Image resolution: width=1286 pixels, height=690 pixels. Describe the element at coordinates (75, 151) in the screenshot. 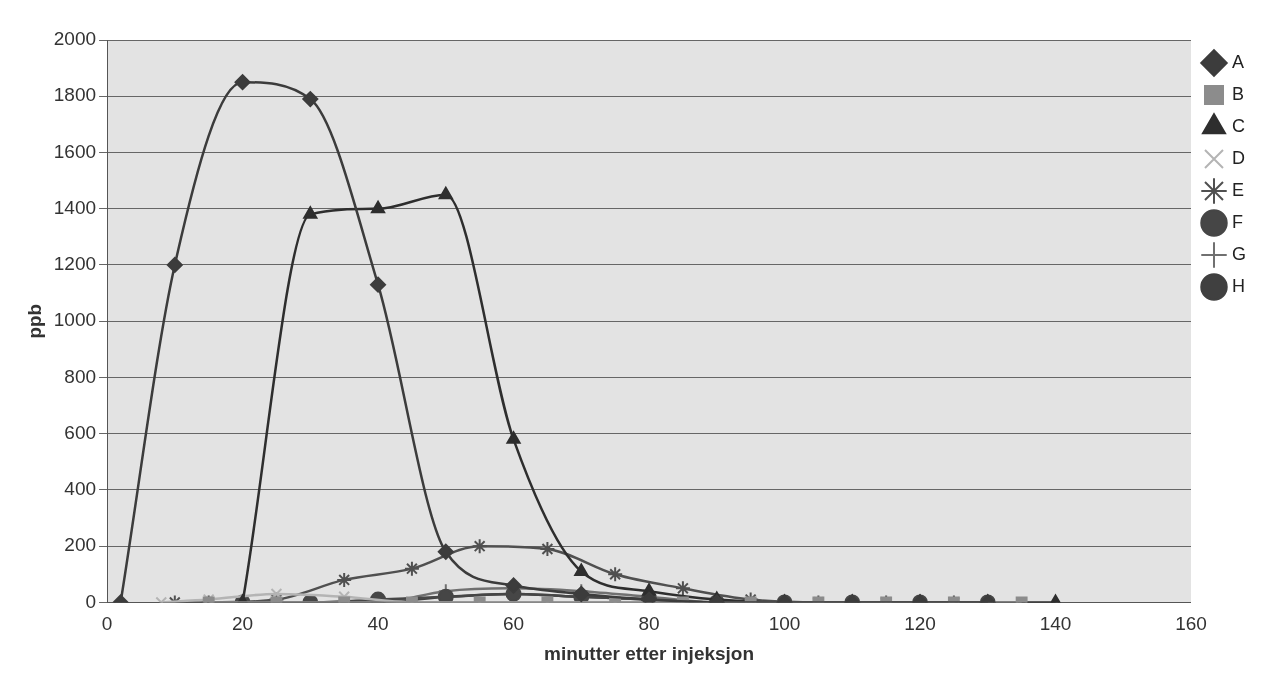

I see `y-tick-label: 1600` at that location.